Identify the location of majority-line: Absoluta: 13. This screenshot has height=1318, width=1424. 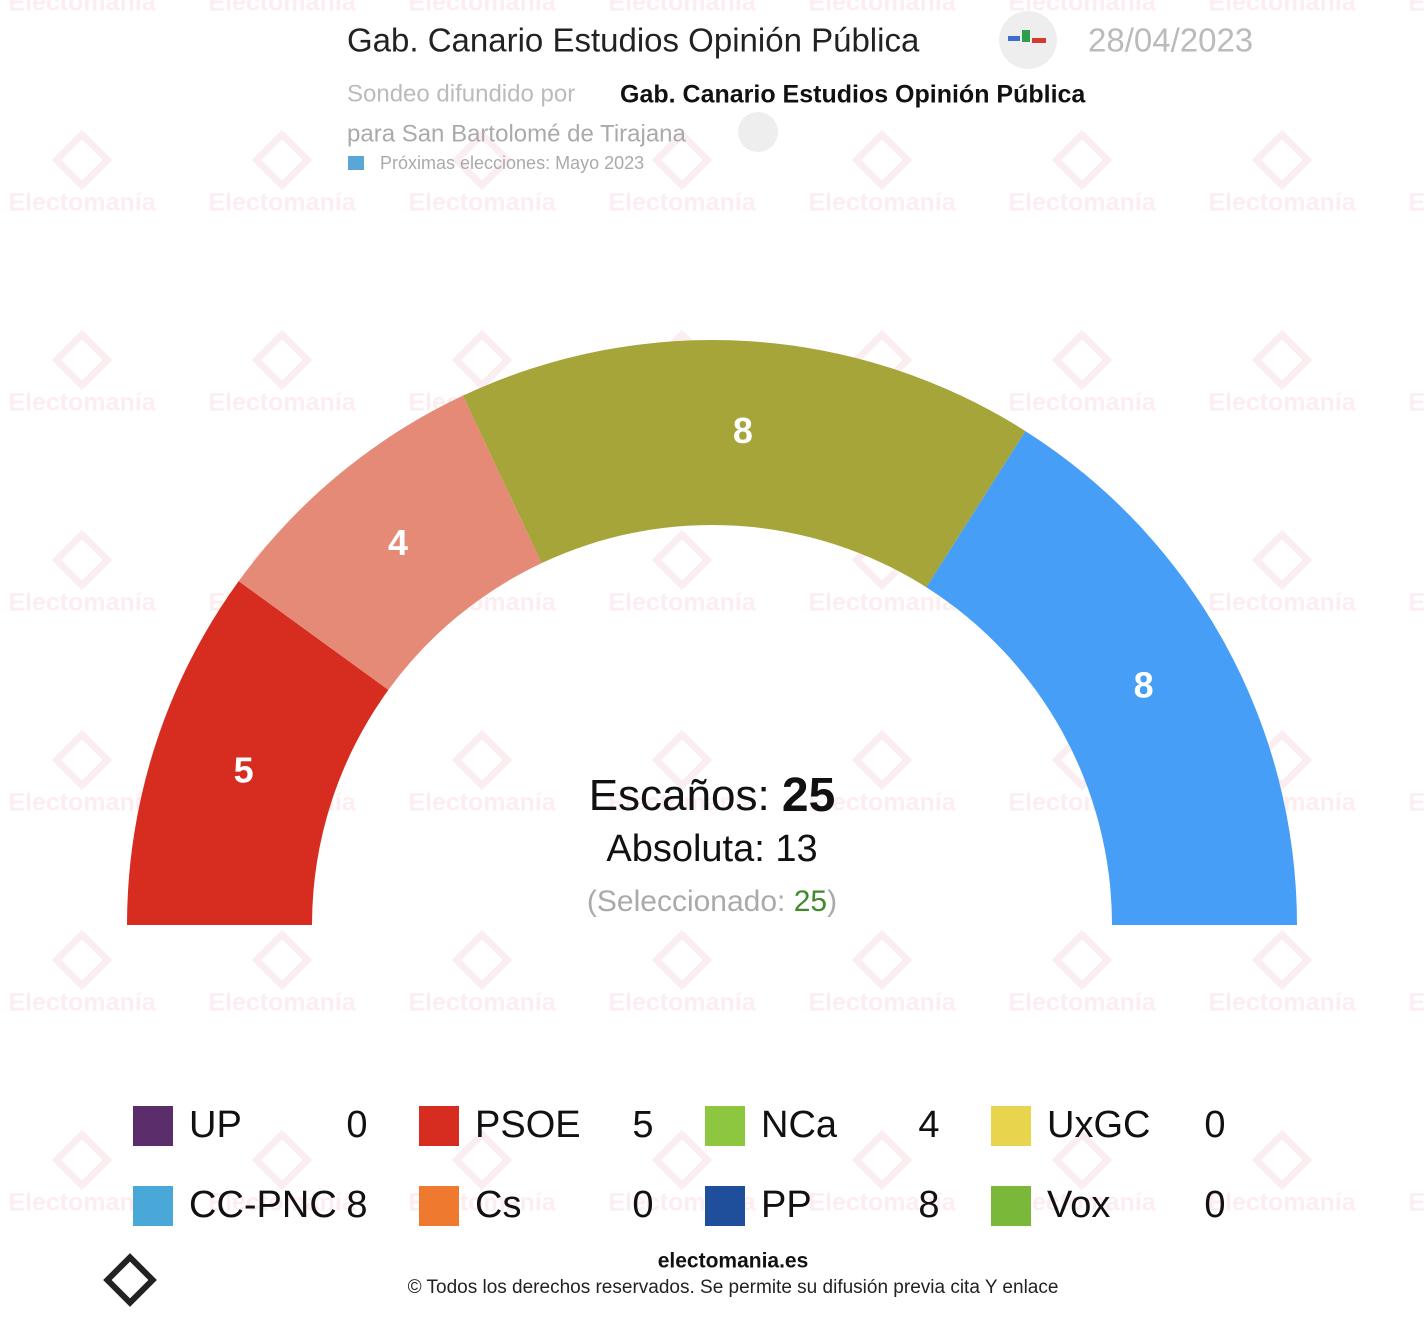
(711, 849).